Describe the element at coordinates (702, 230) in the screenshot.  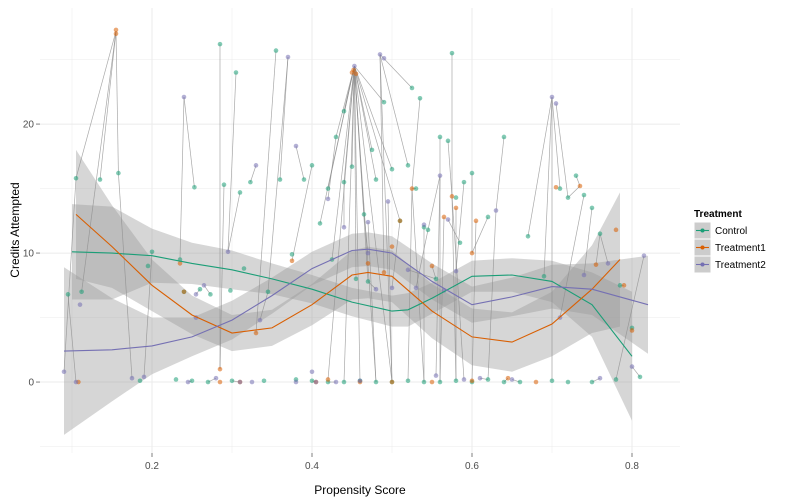
I see `legend-key-point-control` at that location.